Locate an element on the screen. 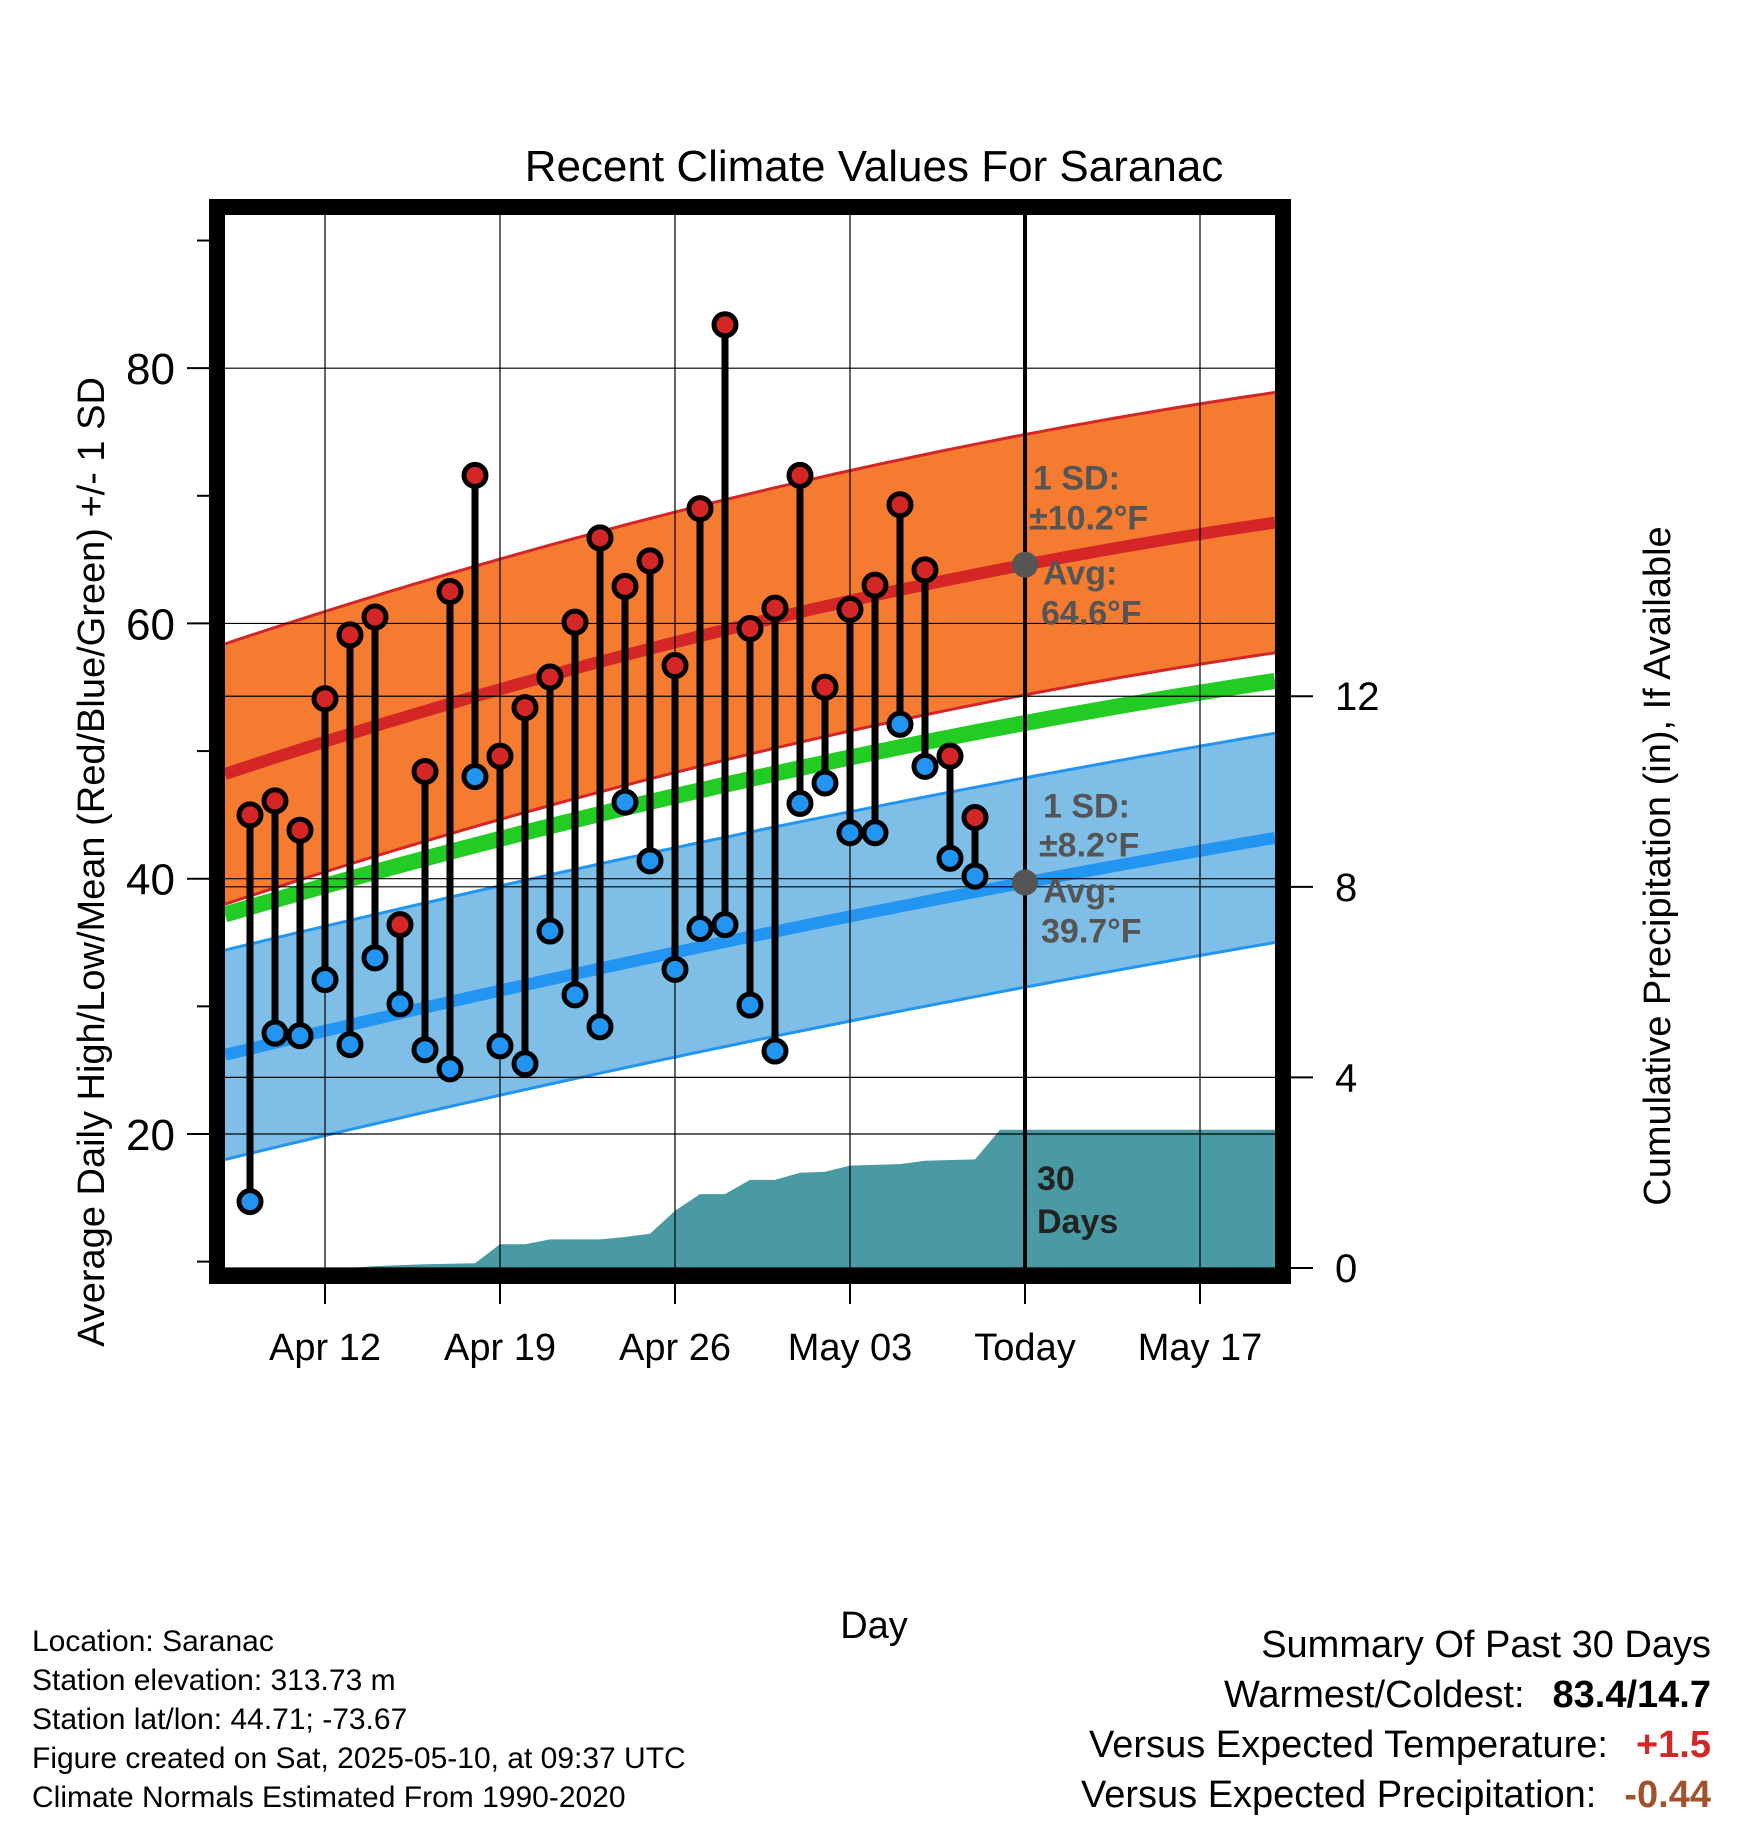  low-sd-label: 1 SD: is located at coordinates (1086, 807).